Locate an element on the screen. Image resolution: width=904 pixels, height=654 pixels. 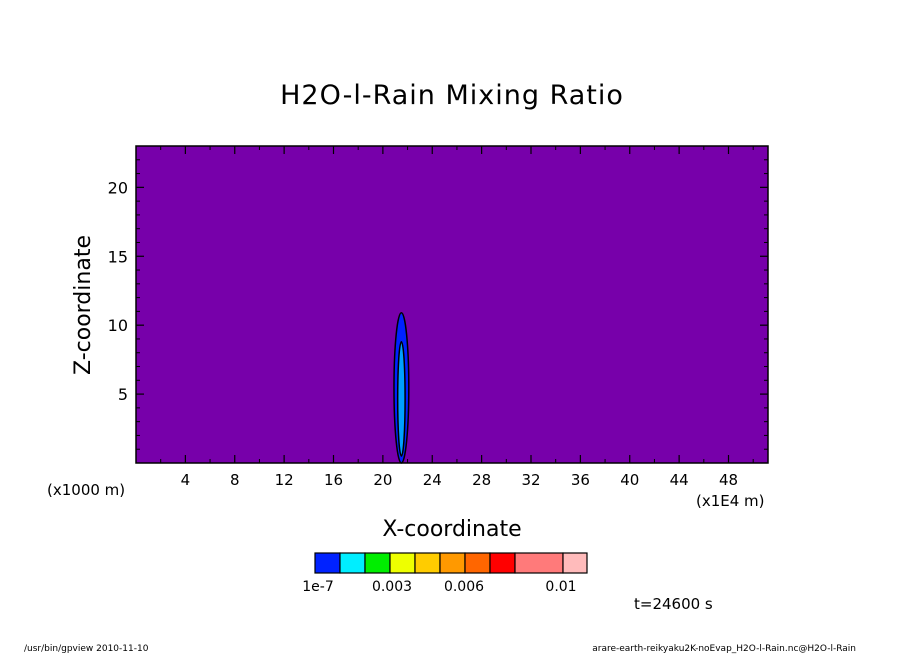
x-tick-label: 36 is located at coordinates (580, 480).